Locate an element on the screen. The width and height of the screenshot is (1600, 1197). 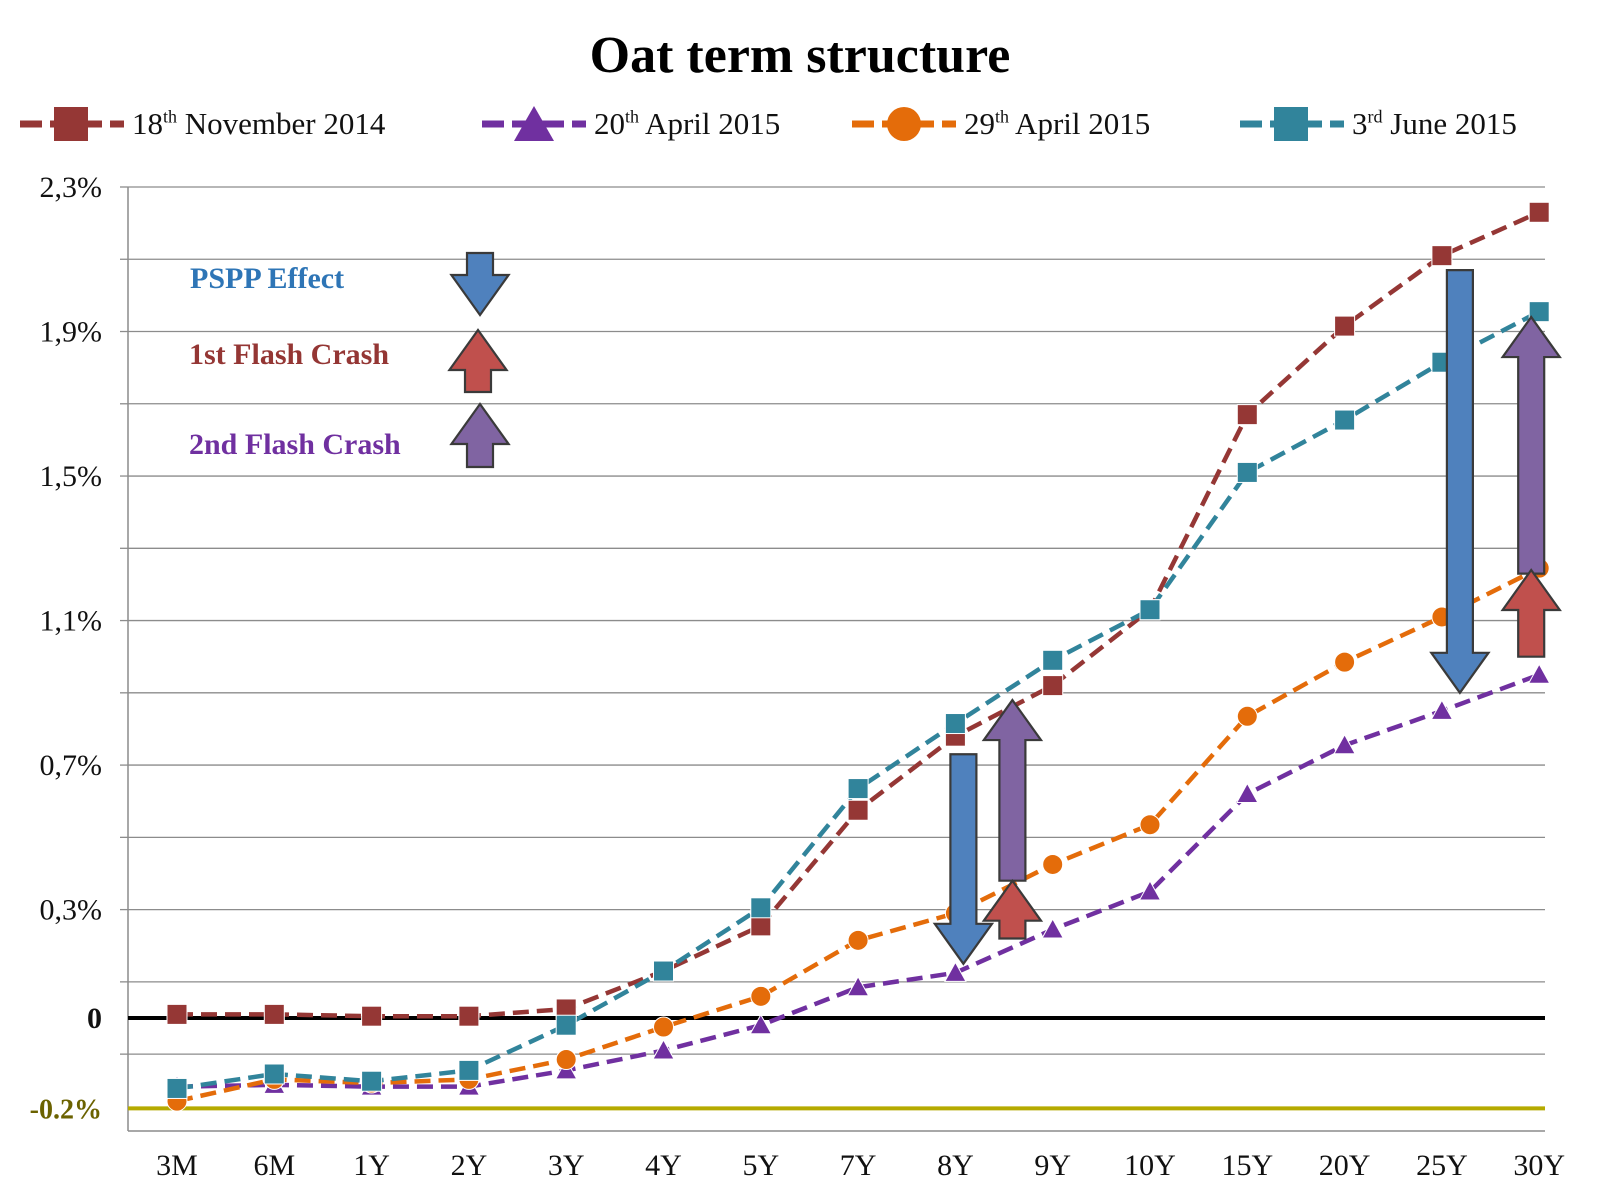
y-tick-label: 0,3% is located at coordinates (71, 910).